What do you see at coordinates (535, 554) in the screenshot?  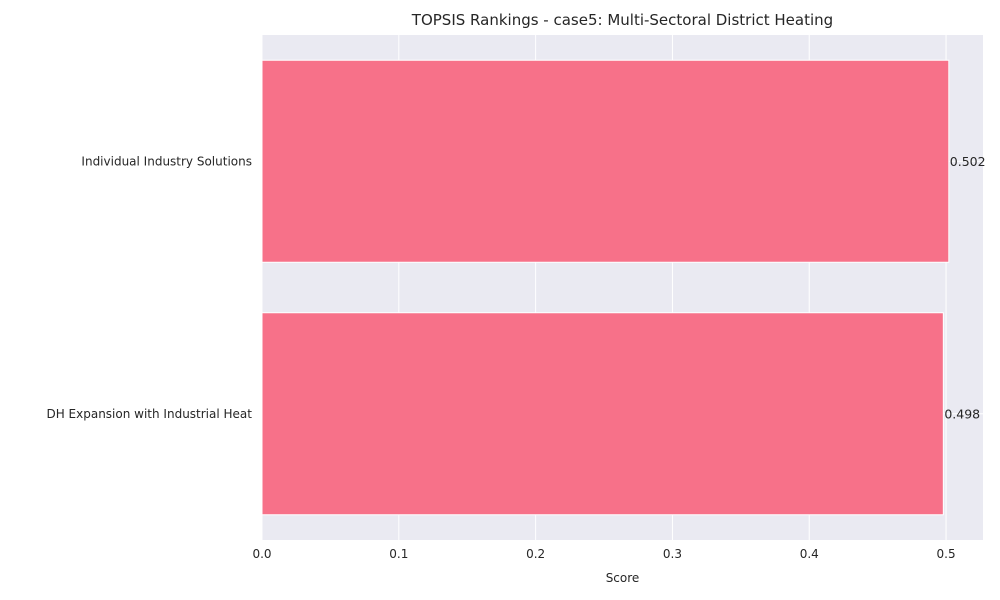 I see `x-tick-label: 0.2` at bounding box center [535, 554].